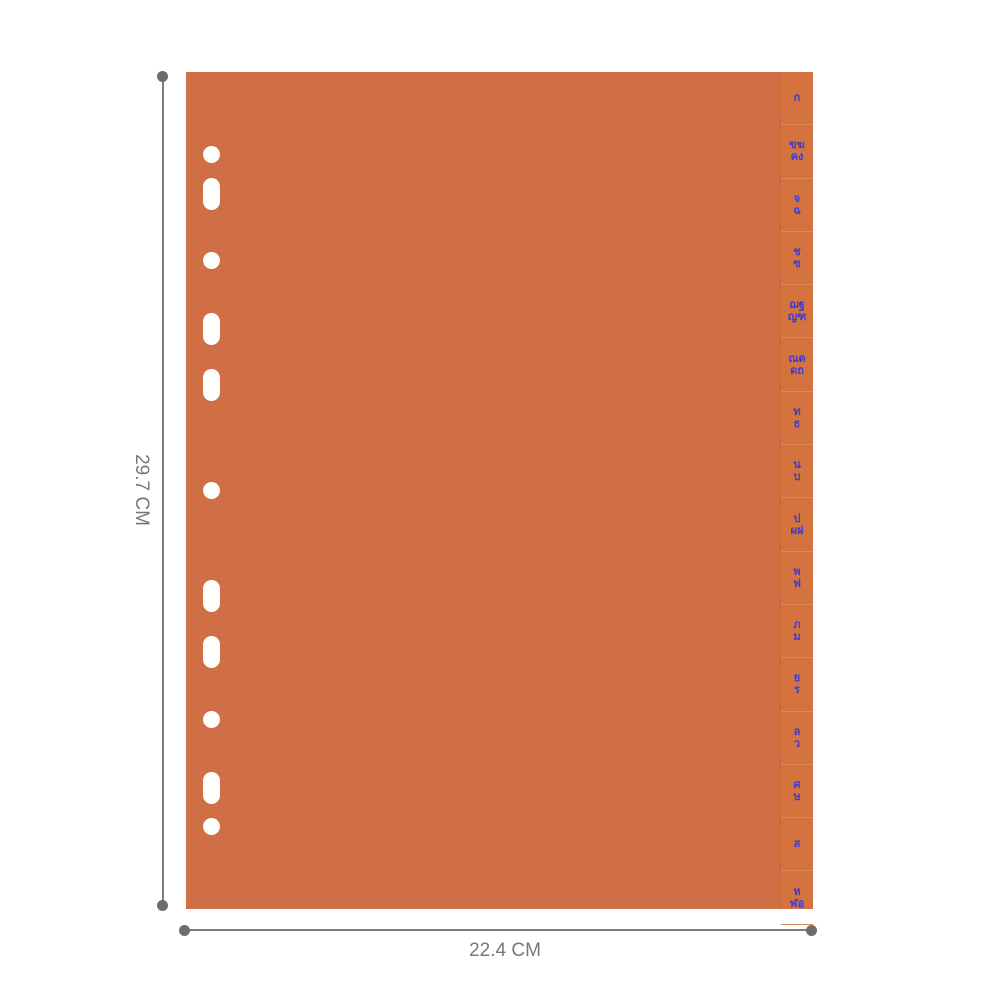 This screenshot has width=1000, height=1000. I want to click on tab-letters: ขฆ, so click(797, 145).